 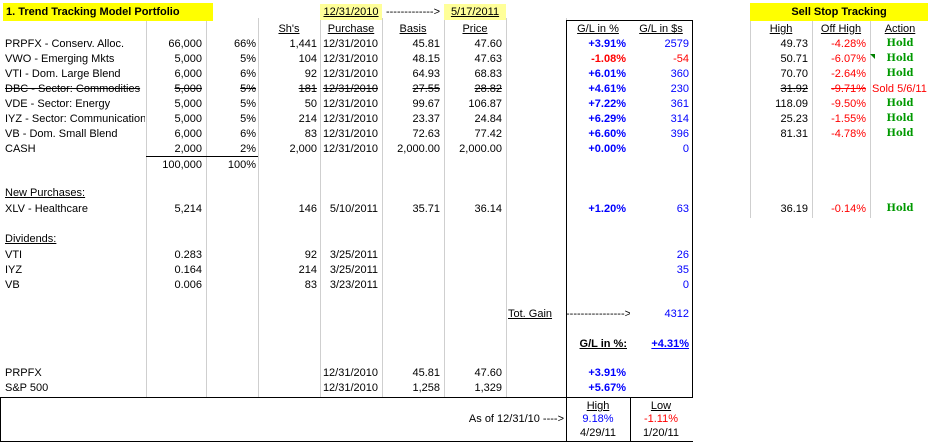 What do you see at coordinates (244, 44) in the screenshot?
I see `holding-pct: 66%` at bounding box center [244, 44].